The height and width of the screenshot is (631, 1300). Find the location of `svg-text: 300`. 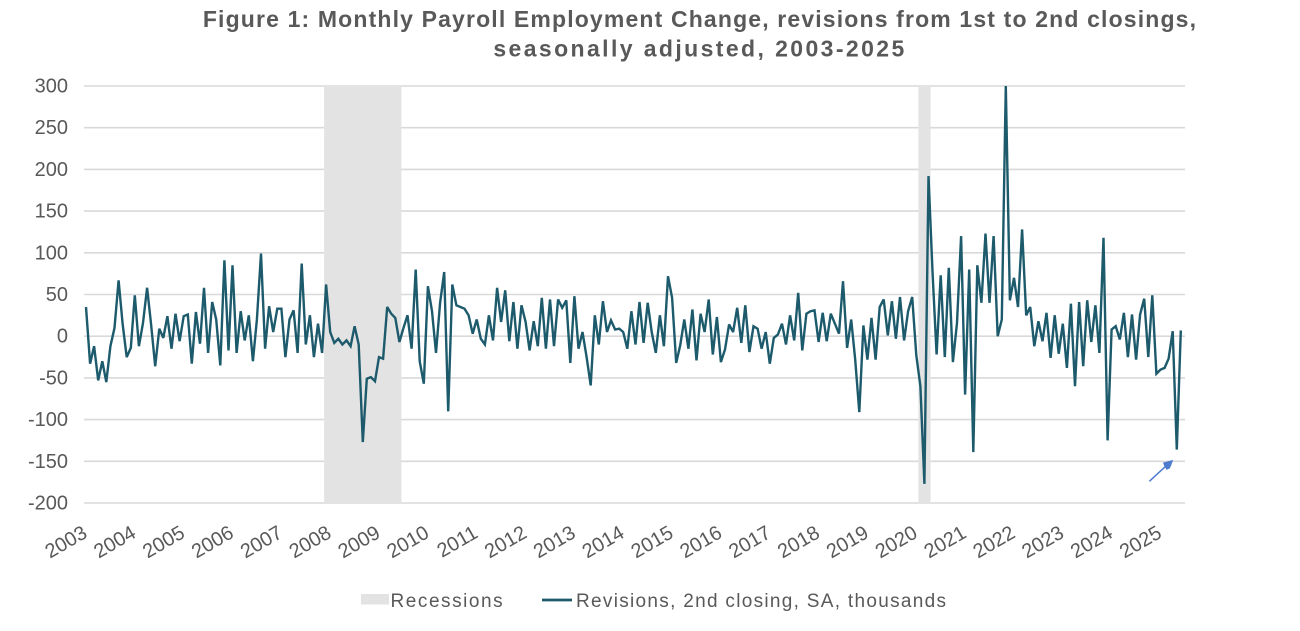

svg-text: 300 is located at coordinates (51, 87).